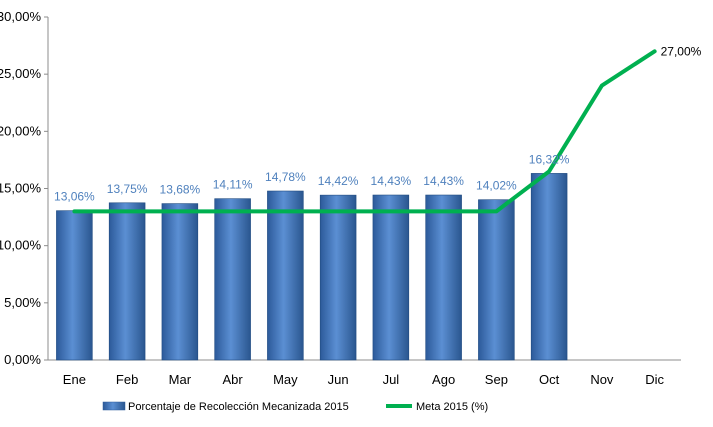 The width and height of the screenshot is (713, 427). I want to click on bar-data-label: 14,42%, so click(338, 181).